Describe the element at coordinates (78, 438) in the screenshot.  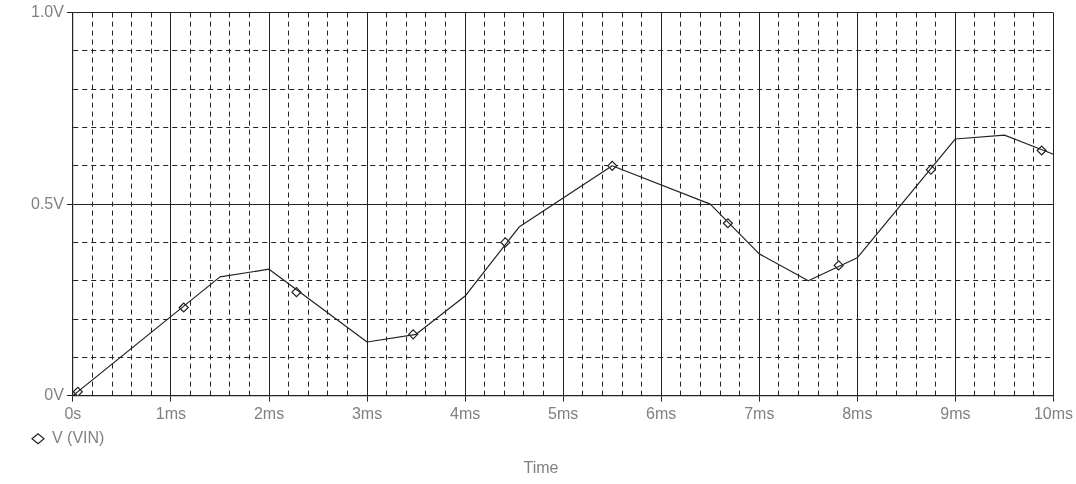
I see `legend-label: V (VIN)` at that location.